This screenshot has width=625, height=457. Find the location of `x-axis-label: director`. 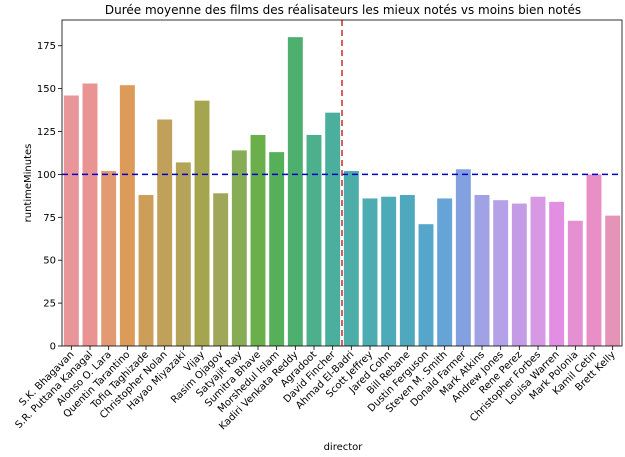

x-axis-label: director is located at coordinates (344, 447).